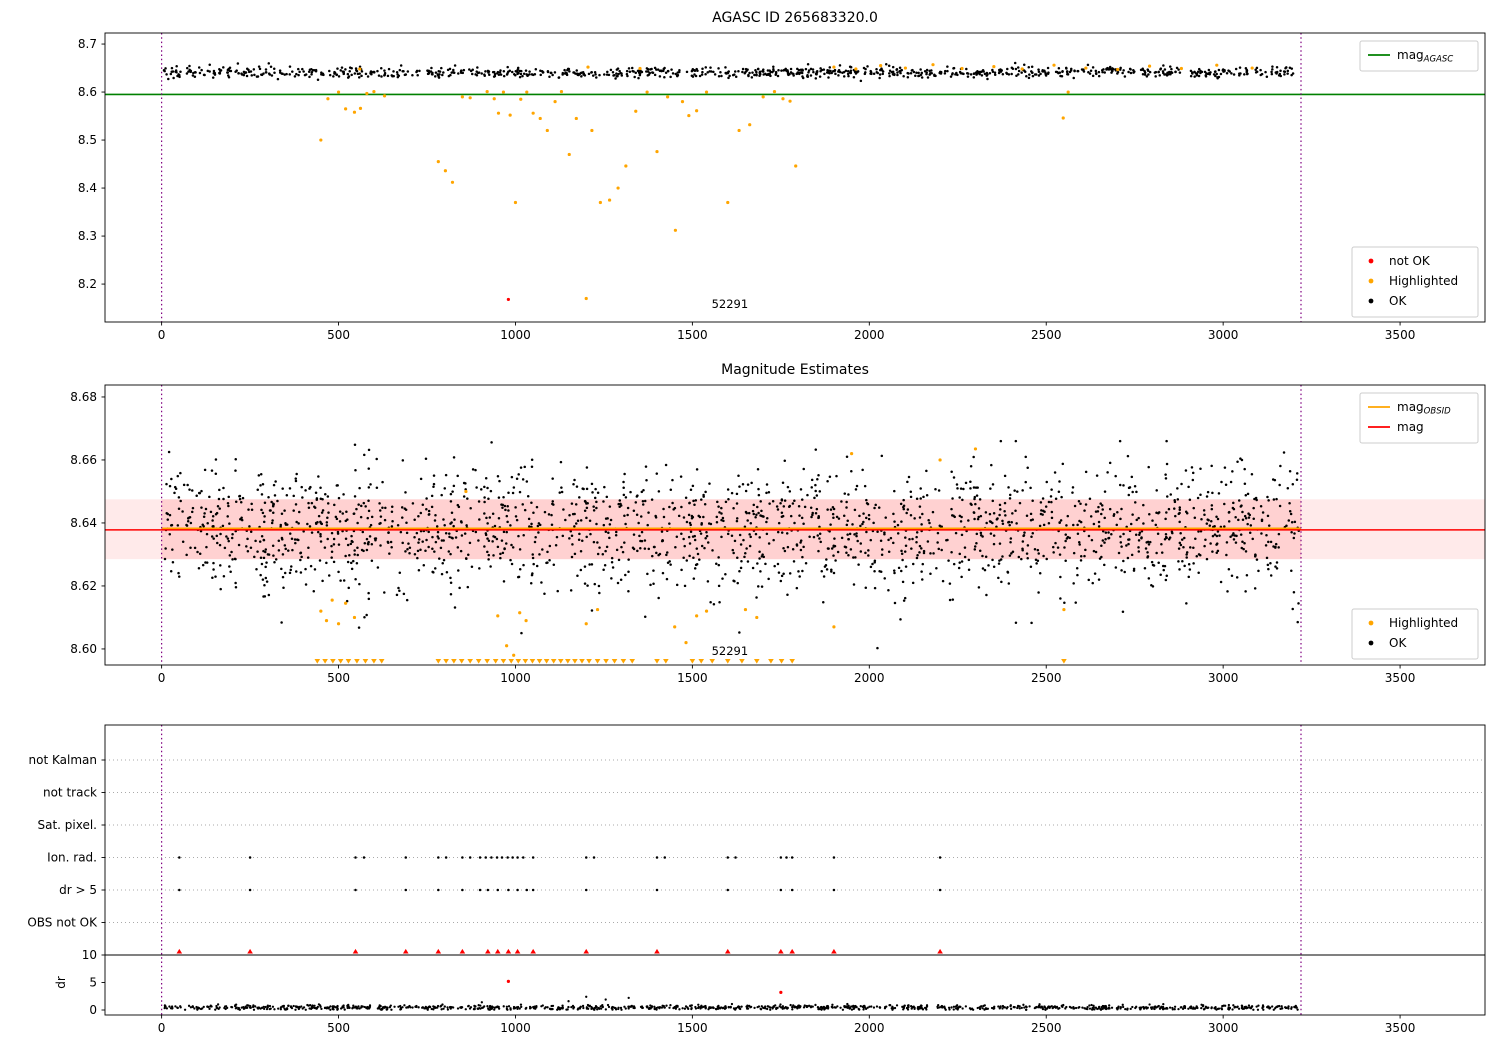  What do you see at coordinates (83, 397) in the screenshot?
I see `y-tick-label: 8.68` at bounding box center [83, 397].